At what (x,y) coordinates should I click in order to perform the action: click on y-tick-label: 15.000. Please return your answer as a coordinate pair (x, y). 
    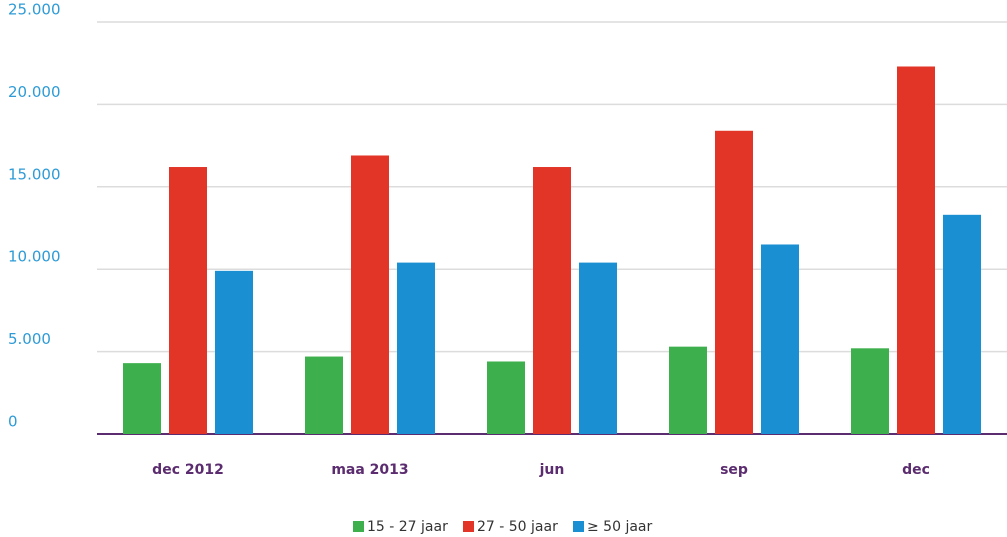
    Looking at the image, I should click on (34, 174).